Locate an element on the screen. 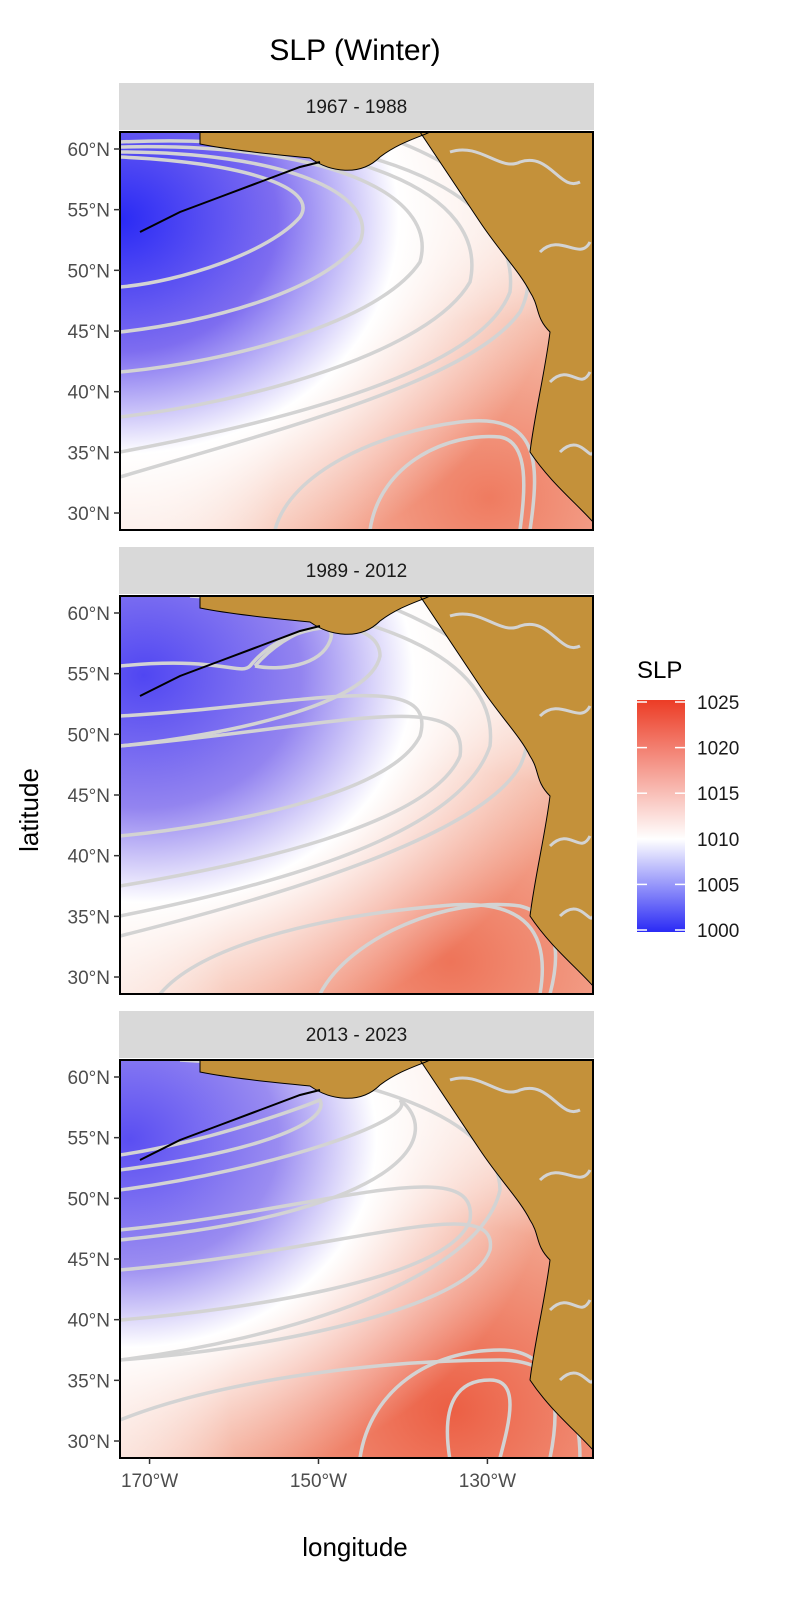  legend-tick-label: 1015 is located at coordinates (718, 794).